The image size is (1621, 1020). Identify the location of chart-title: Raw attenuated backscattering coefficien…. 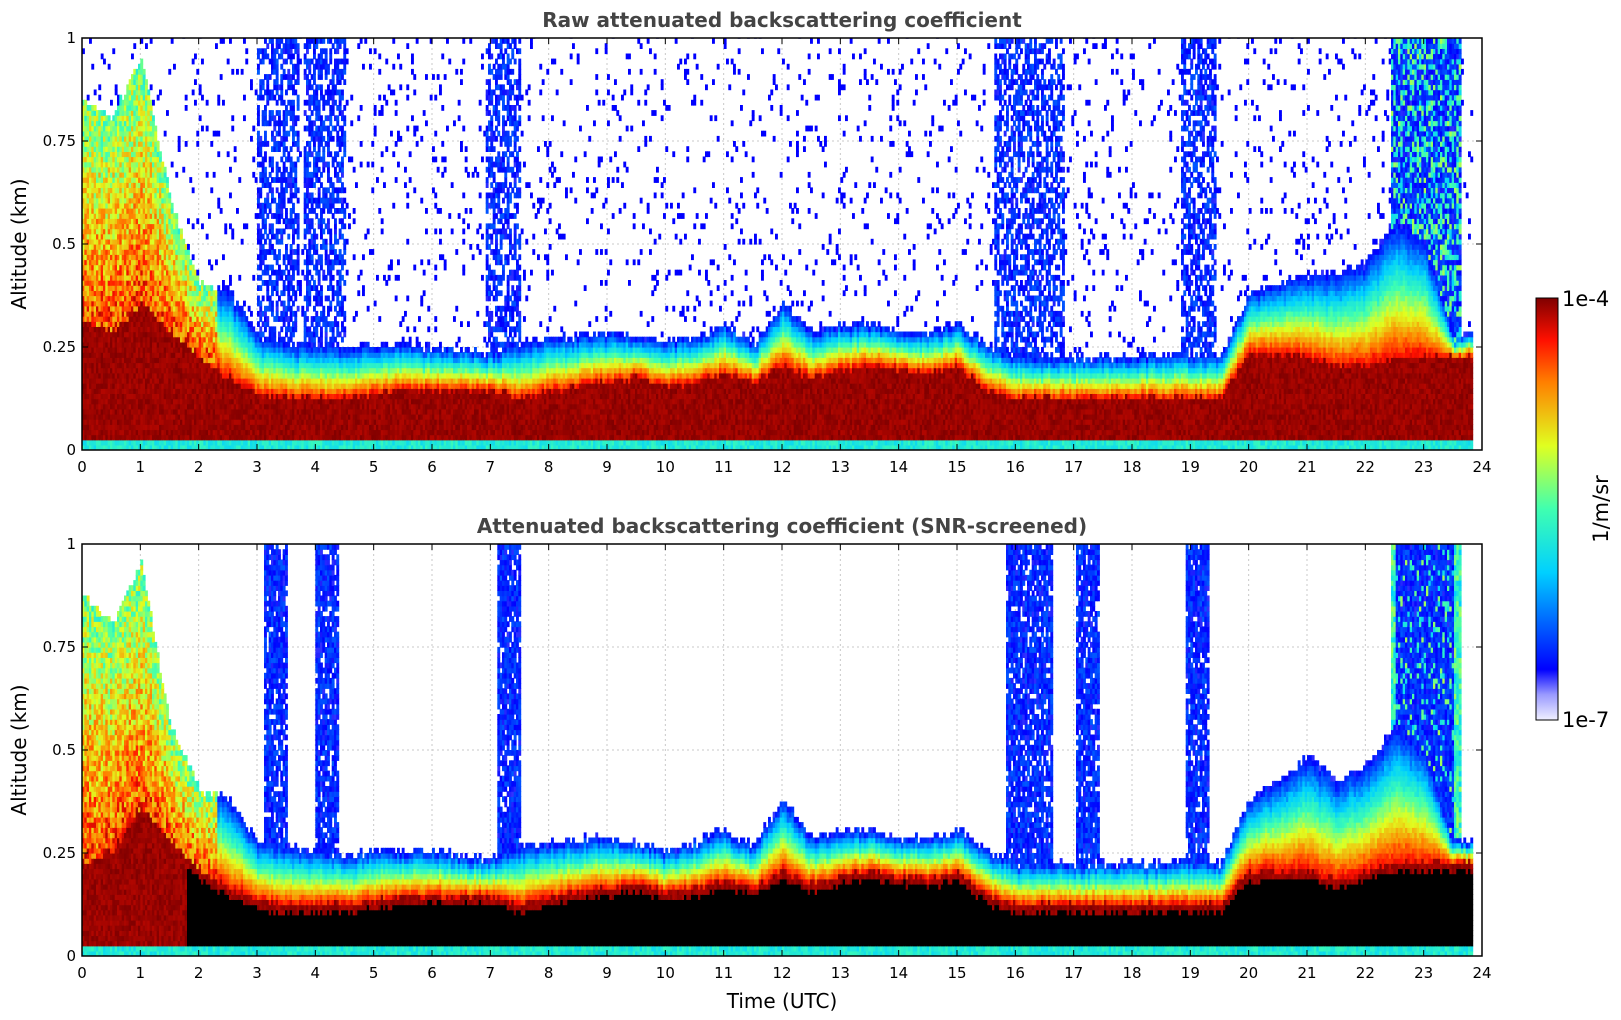
(782, 20).